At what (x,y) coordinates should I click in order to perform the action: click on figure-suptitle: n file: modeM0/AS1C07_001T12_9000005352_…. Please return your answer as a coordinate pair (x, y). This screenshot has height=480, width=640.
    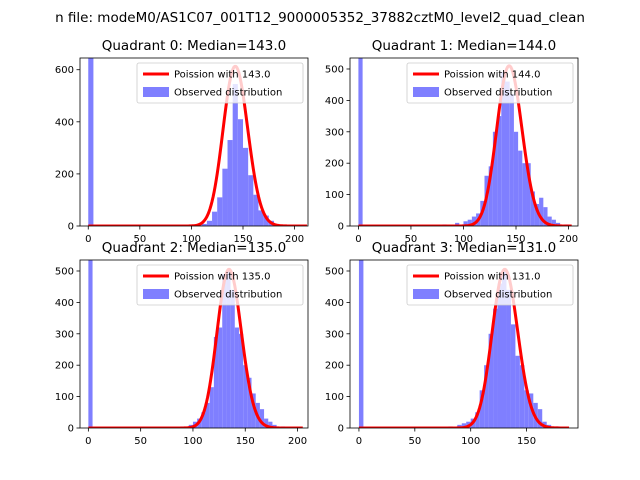
    Looking at the image, I should click on (320, 18).